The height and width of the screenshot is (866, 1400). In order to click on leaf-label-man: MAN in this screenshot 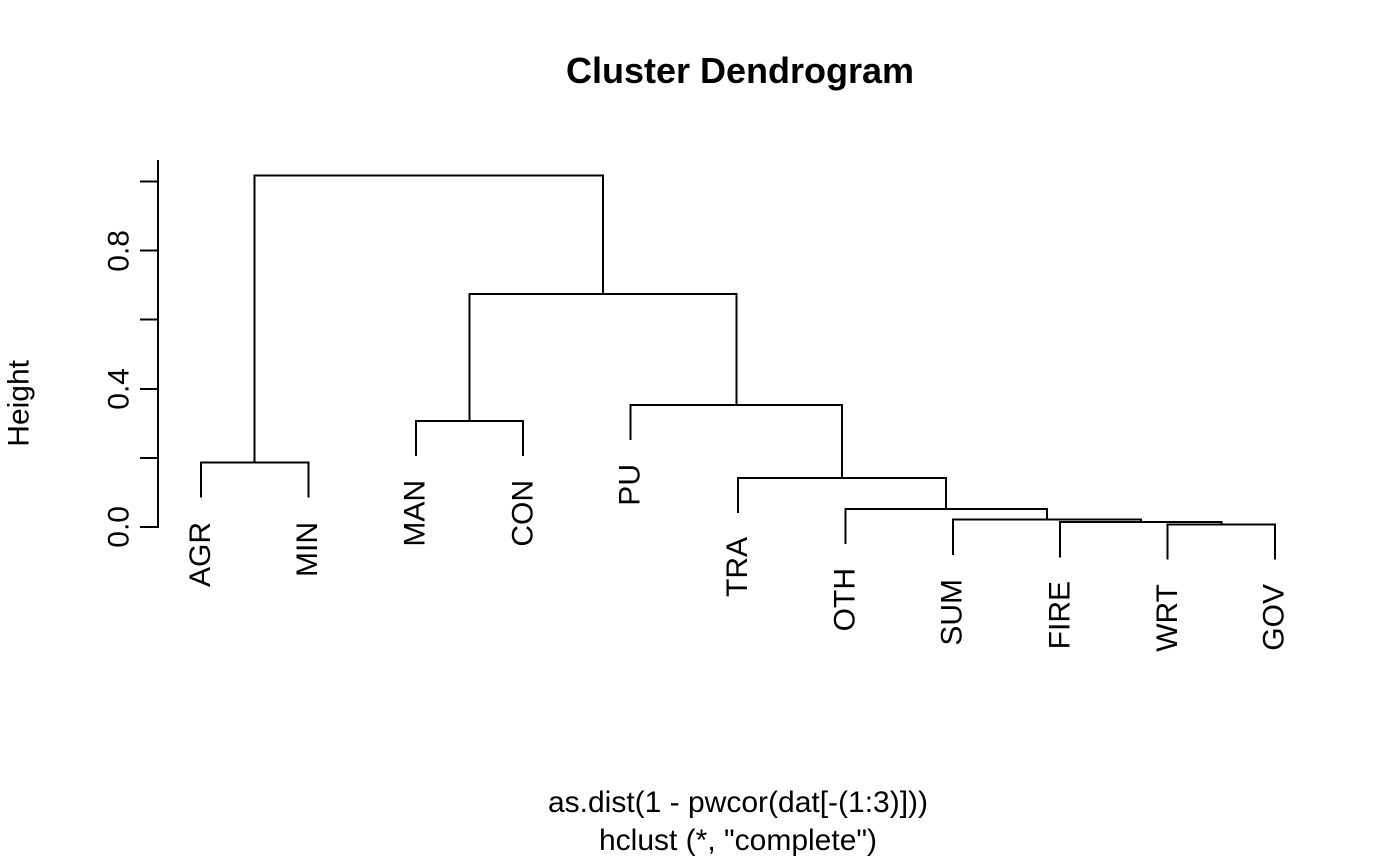, I will do `click(415, 513)`.